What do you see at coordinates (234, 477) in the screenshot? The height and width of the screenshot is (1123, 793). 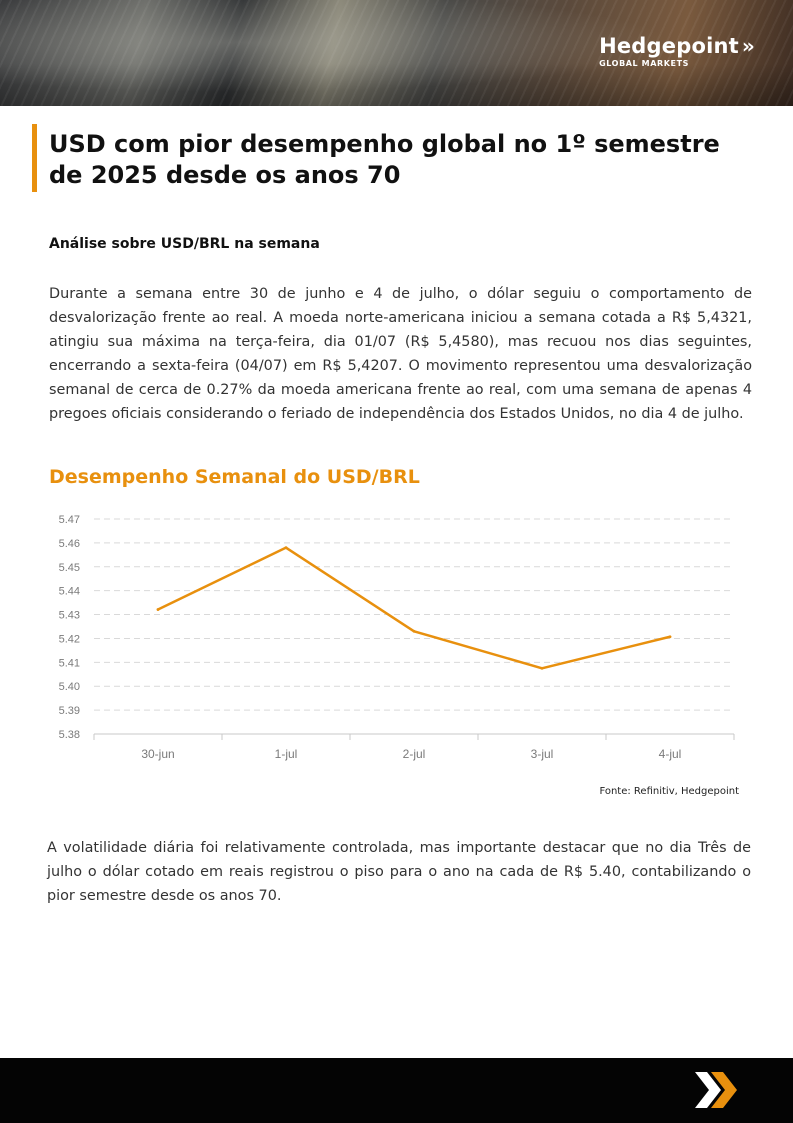 I see `chart-title: Desempenho Semanal do USD/BRL` at bounding box center [234, 477].